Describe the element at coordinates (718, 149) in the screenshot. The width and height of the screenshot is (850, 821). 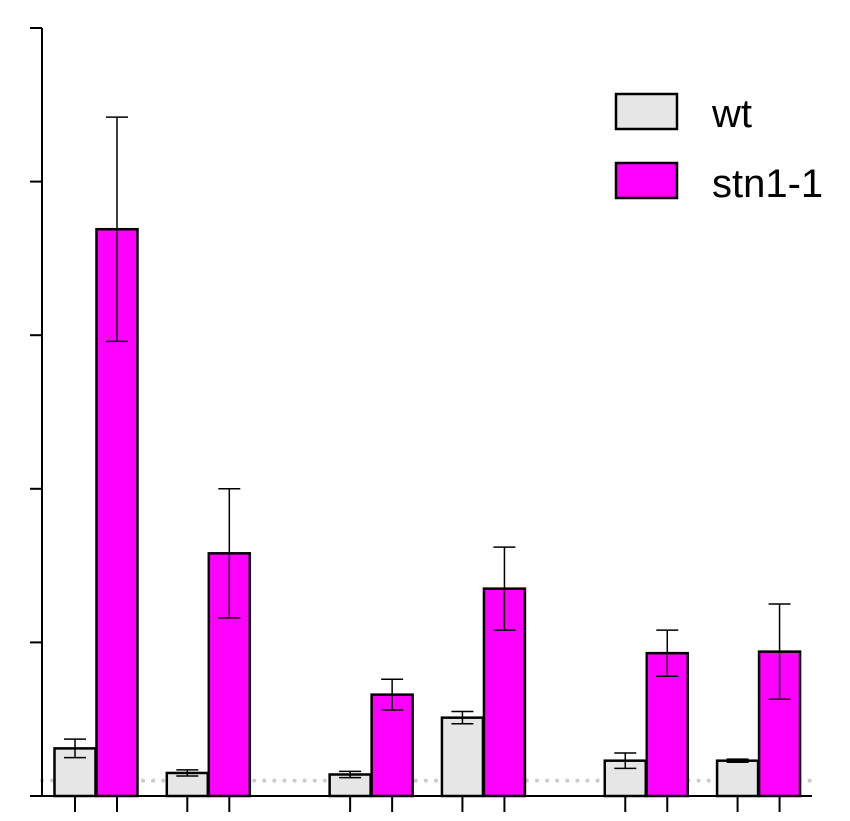
I see `legend: wt stn1-1` at that location.